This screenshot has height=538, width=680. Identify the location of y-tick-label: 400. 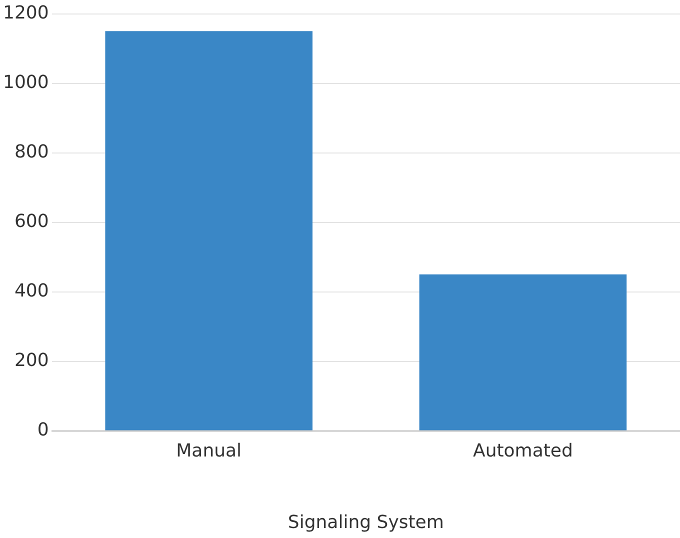
(31, 291).